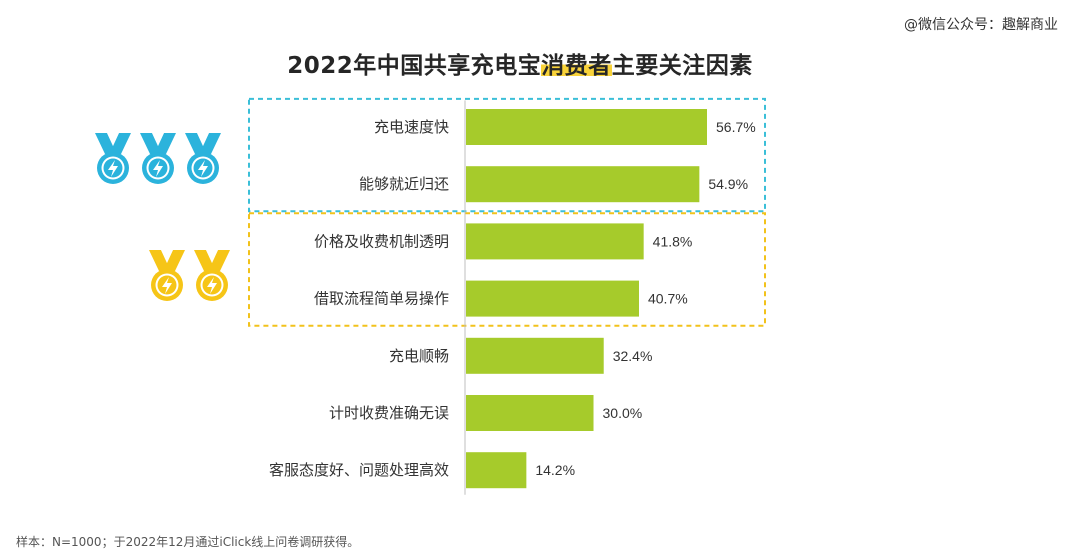  I want to click on chart-title: 2022年中国共享充电宝消费者主要关注因素, so click(520, 63).